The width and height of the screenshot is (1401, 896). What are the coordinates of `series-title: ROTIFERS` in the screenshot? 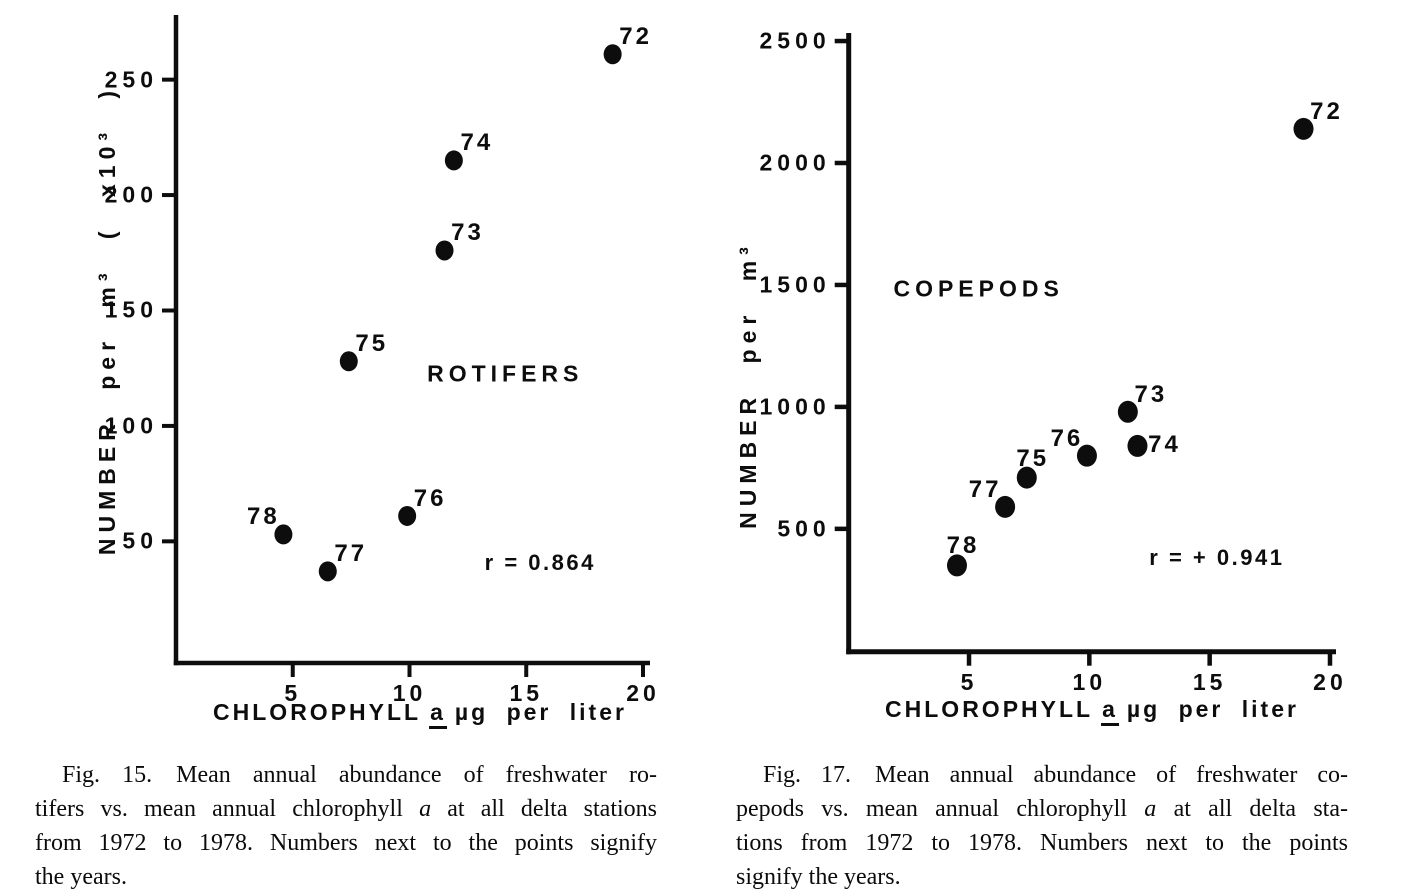 It's located at (505, 373).